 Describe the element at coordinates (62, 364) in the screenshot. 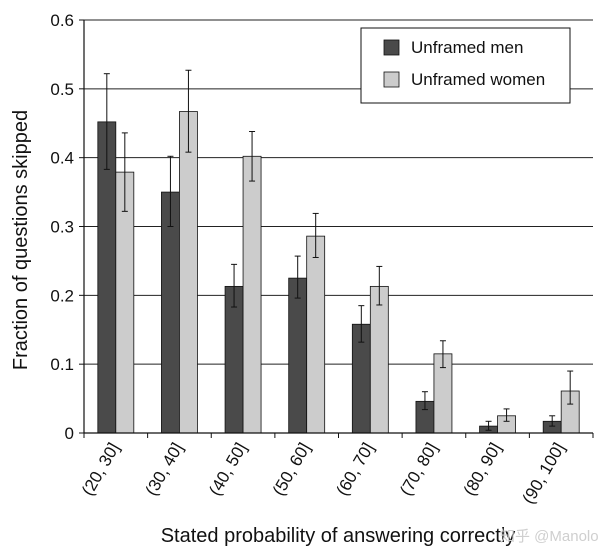

I see `y-tick-label: 0.1` at that location.